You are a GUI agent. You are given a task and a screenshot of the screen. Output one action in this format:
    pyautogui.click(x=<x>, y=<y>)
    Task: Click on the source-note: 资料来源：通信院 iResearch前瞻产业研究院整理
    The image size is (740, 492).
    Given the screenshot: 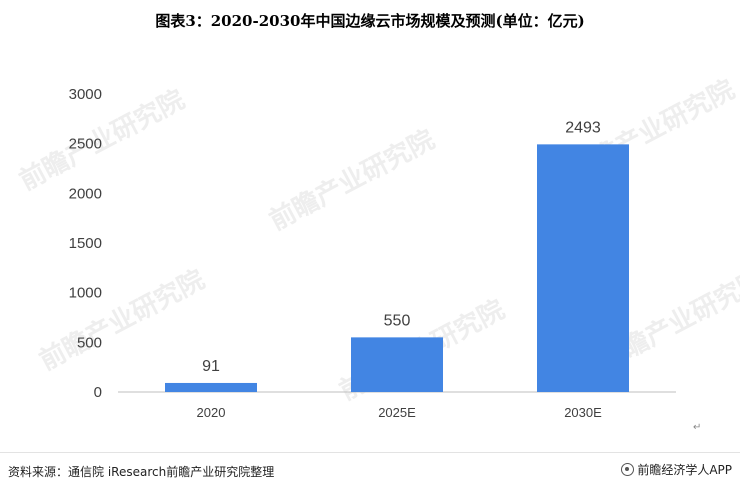 What is the action you would take?
    pyautogui.click(x=141, y=472)
    